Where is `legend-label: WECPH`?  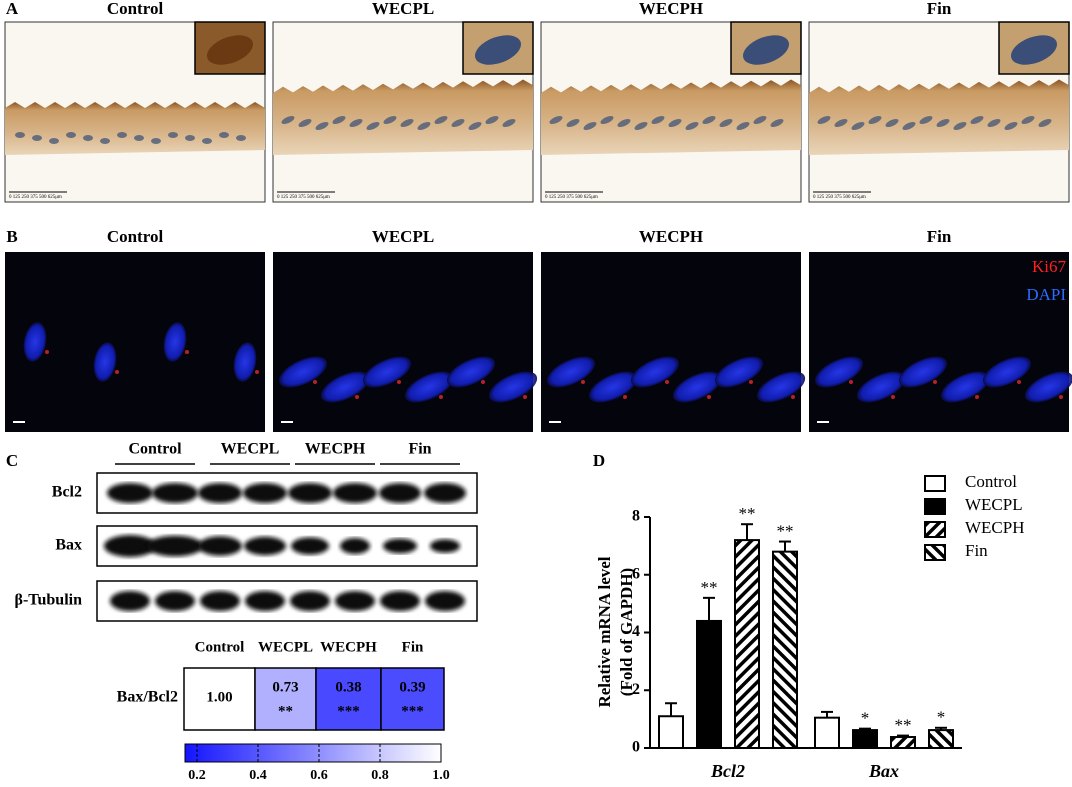 legend-label: WECPH is located at coordinates (995, 527).